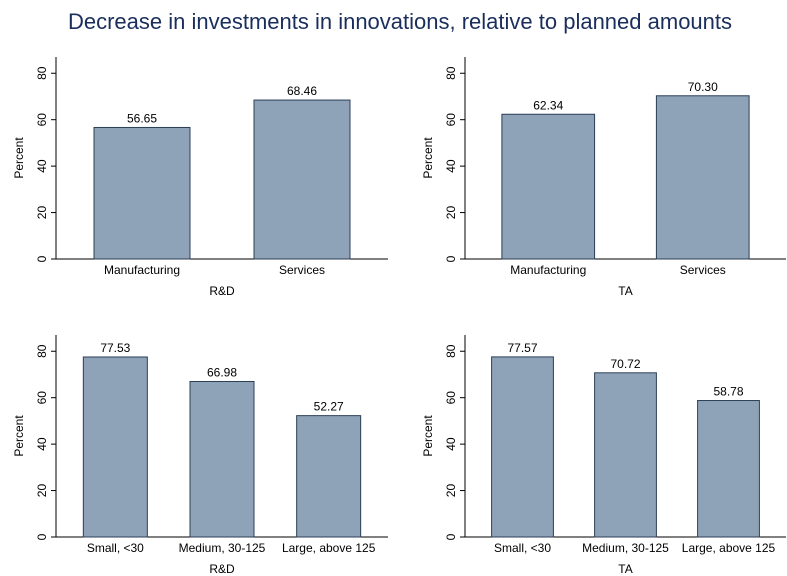 This screenshot has height=576, width=787. What do you see at coordinates (329, 407) in the screenshot?
I see `value-label: 52.27` at bounding box center [329, 407].